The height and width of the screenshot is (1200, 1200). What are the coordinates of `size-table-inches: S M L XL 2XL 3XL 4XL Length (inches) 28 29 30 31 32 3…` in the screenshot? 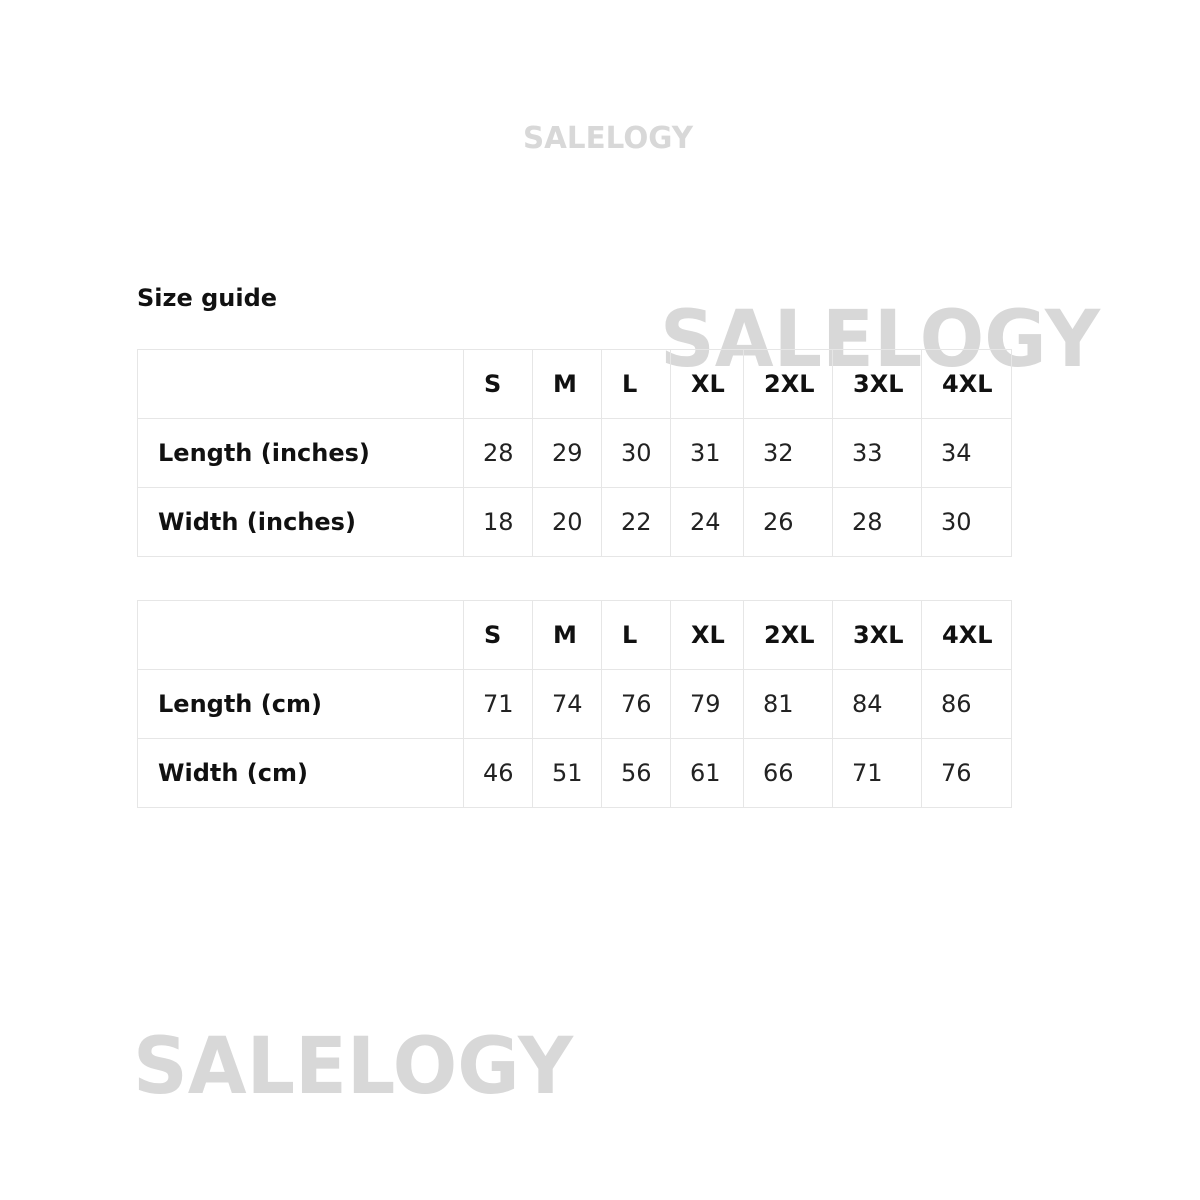 It's located at (574, 453).